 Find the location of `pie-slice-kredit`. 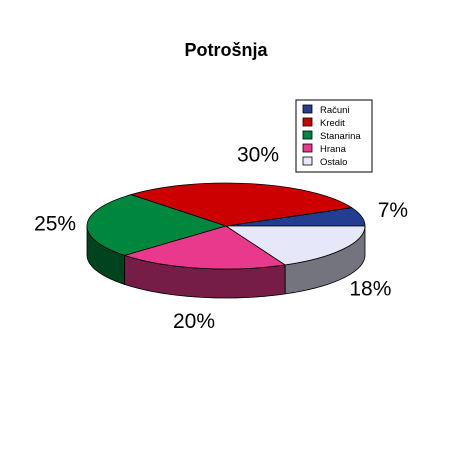

pie-slice-kredit is located at coordinates (241, 204).